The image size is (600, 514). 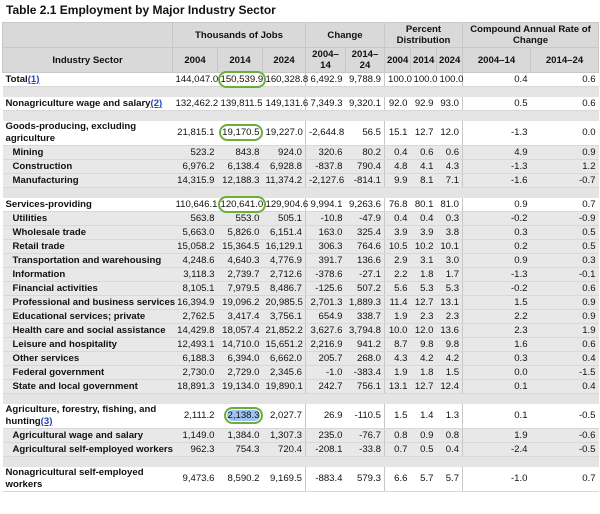 I want to click on value-cell: 20,985.5, so click(x=284, y=302).